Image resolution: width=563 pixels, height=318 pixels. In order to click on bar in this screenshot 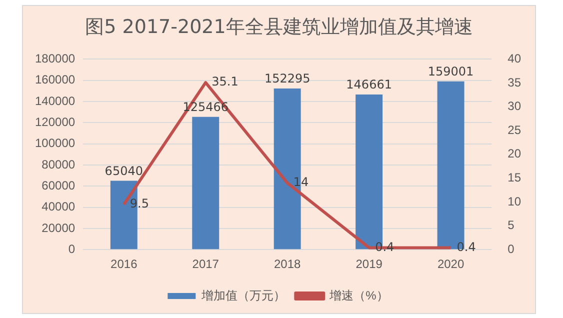, I will do `click(206, 183)`.